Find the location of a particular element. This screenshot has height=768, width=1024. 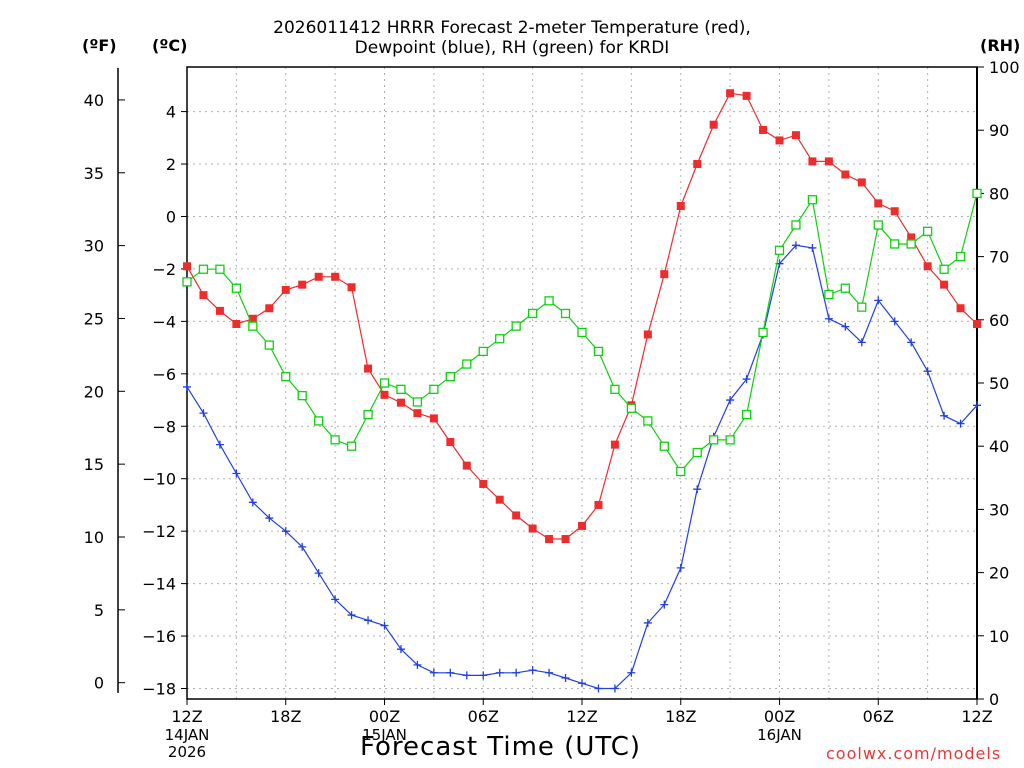

celsius-tick-label: 2 is located at coordinates (171, 164).